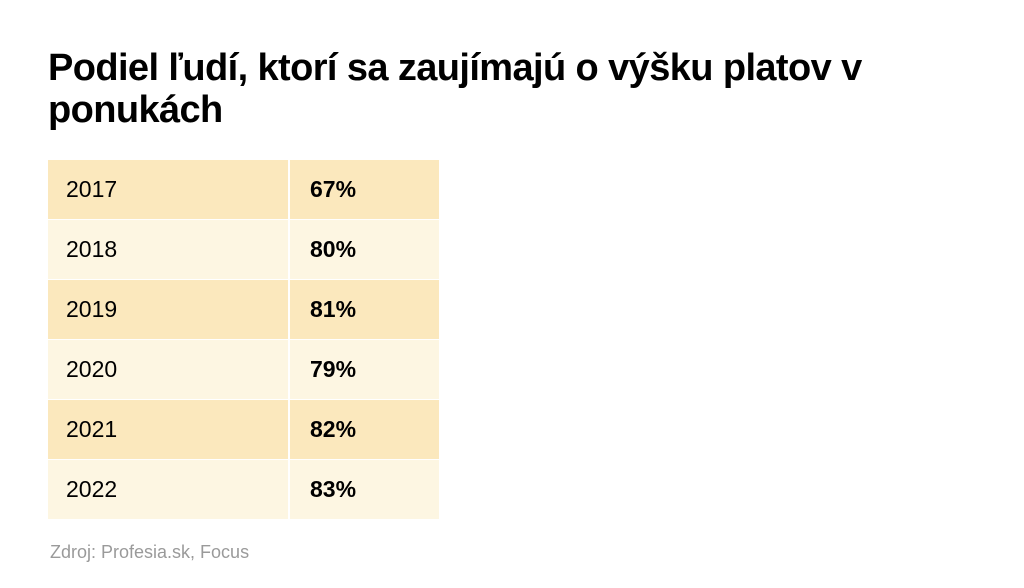  What do you see at coordinates (150, 552) in the screenshot?
I see `source-note: Zdroj: Profesia.sk, Focus` at bounding box center [150, 552].